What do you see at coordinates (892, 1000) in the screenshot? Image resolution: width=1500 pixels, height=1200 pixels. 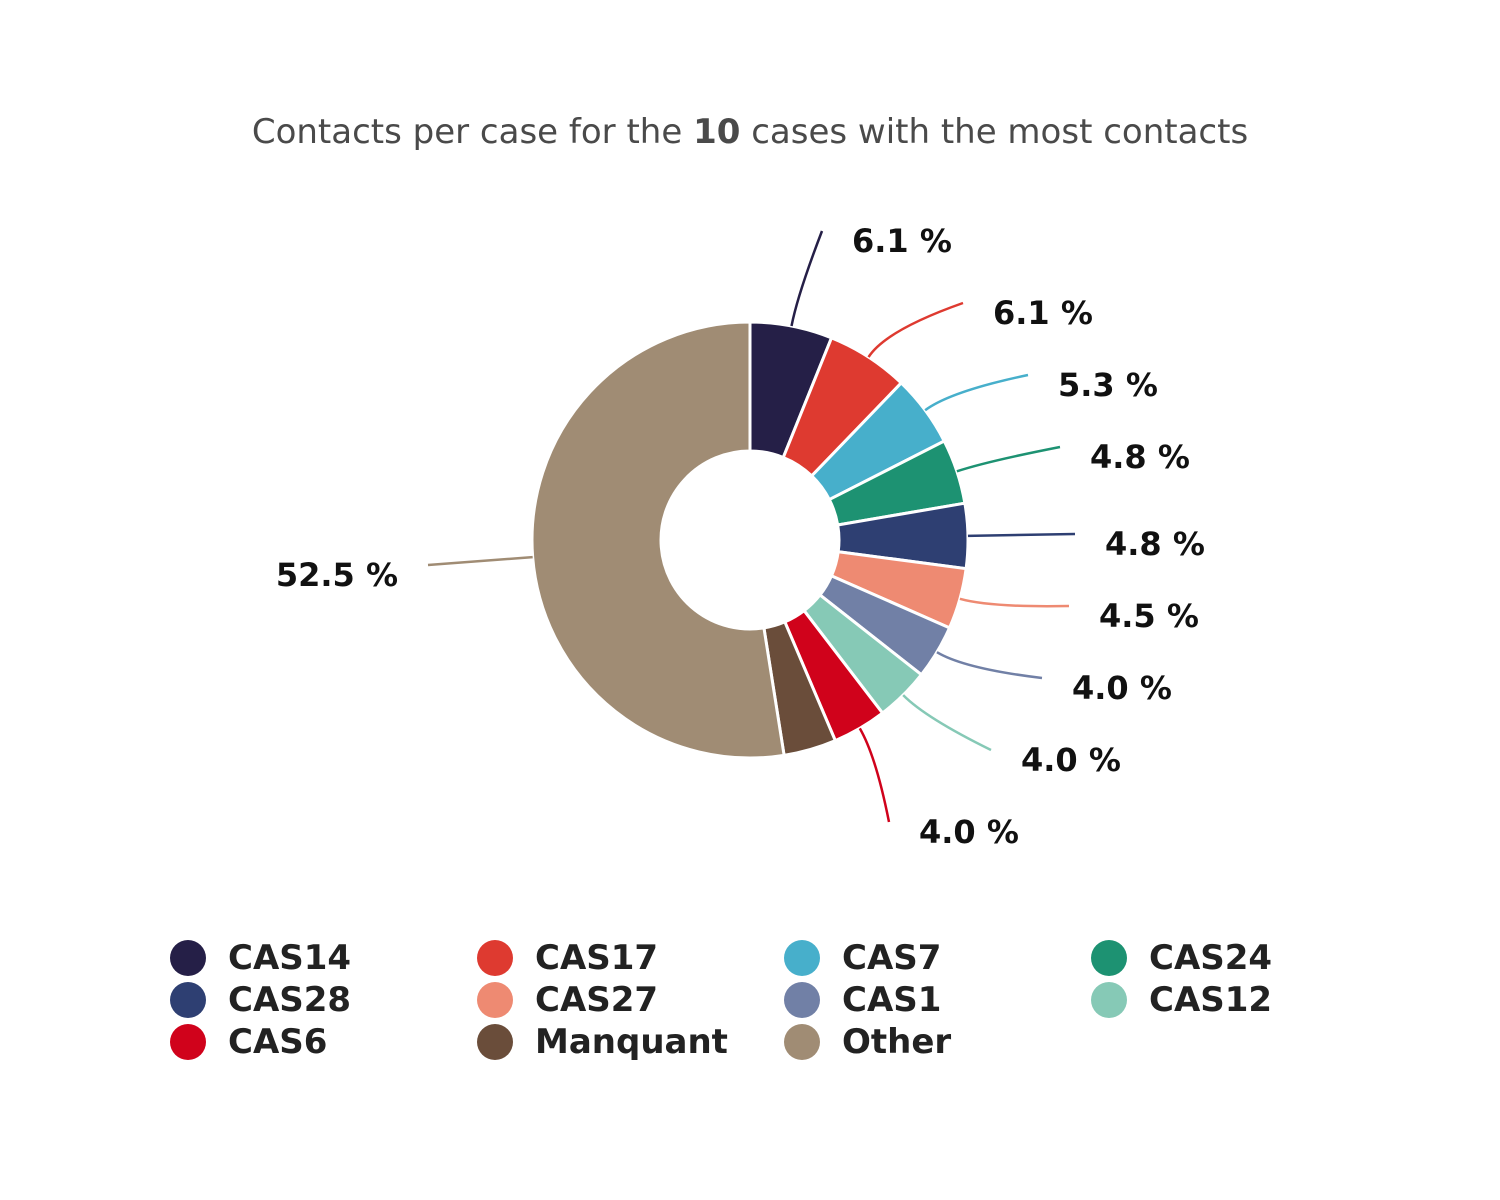 I see `legend-label: CAS1` at bounding box center [892, 1000].